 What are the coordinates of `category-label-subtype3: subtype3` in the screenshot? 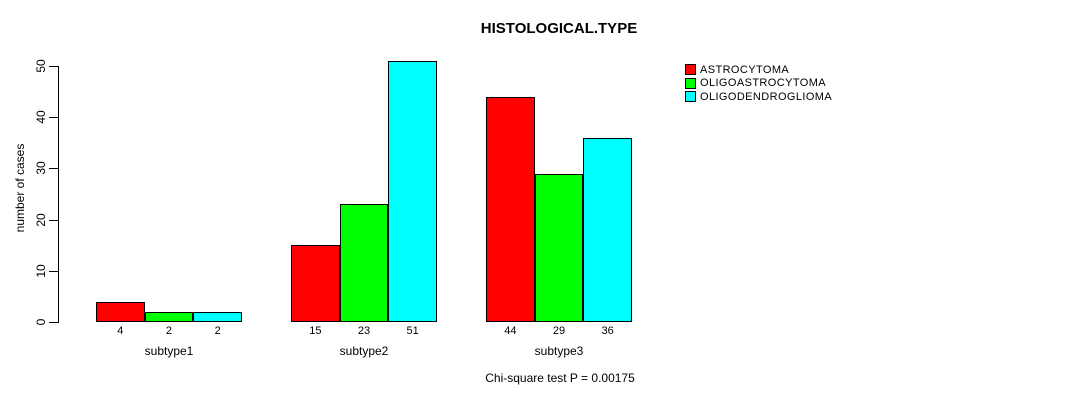 It's located at (559, 351).